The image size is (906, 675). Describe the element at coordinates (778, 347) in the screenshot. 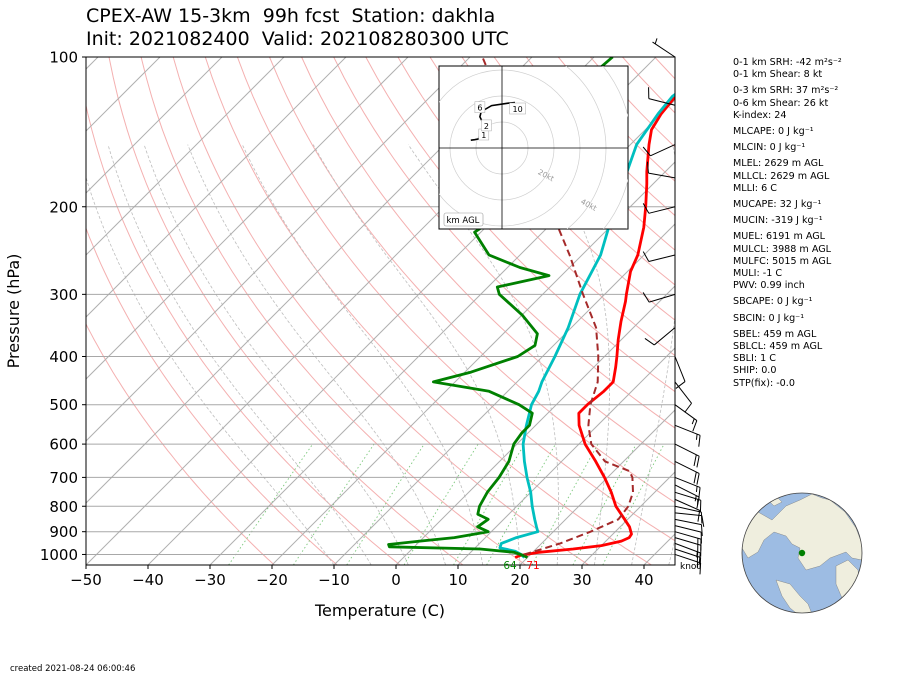

I see `param-sblcl: SBLCL: 459 m AGL` at that location.